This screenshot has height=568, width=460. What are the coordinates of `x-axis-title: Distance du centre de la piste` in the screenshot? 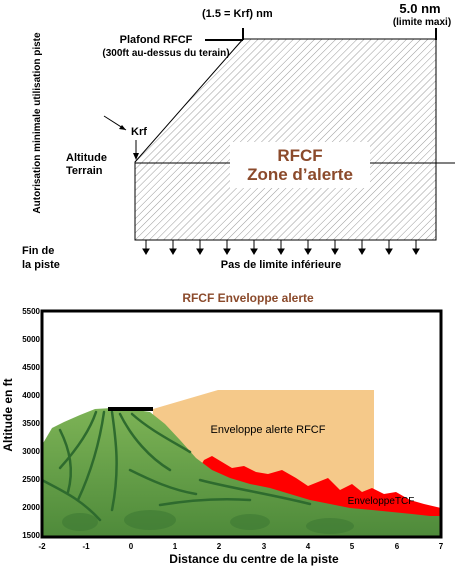 It's located at (254, 559).